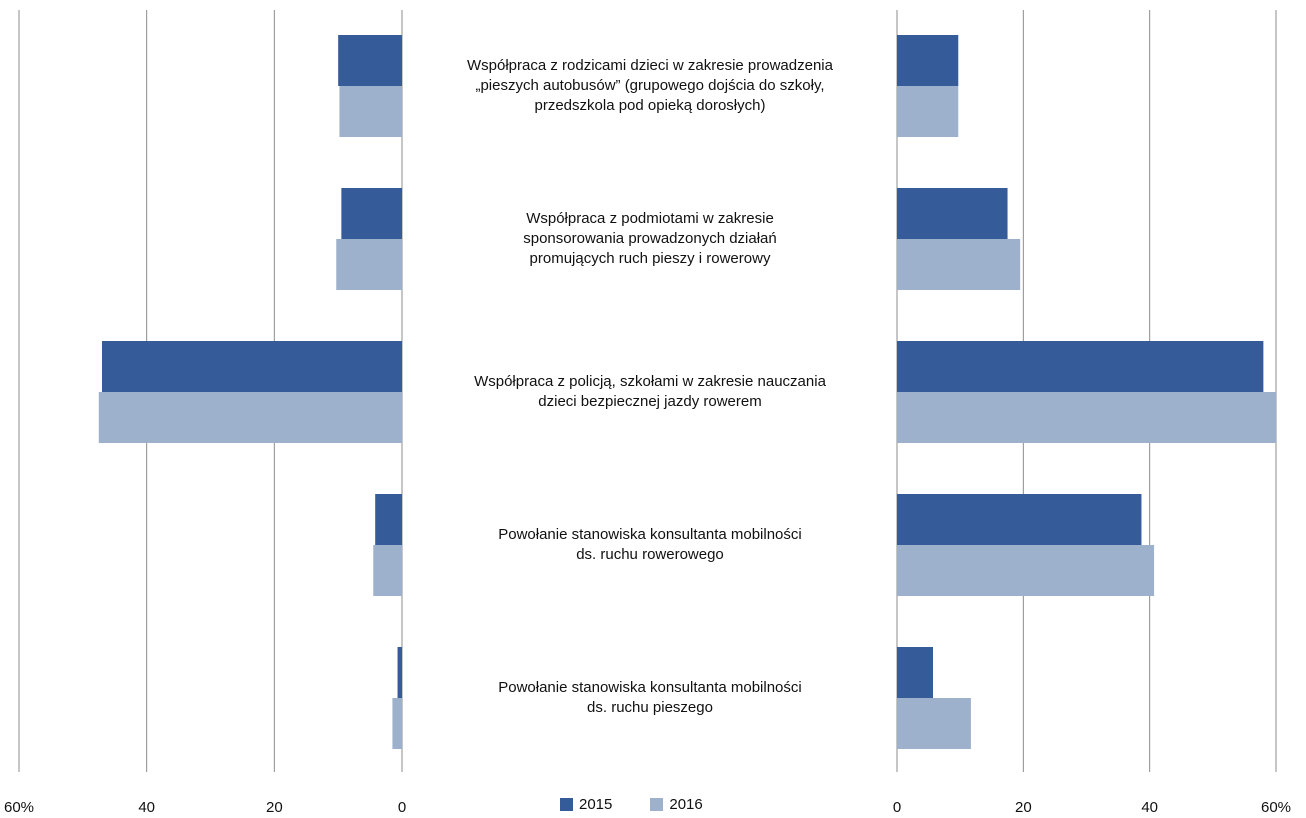  Describe the element at coordinates (274, 807) in the screenshot. I see `left-tick-label: 20` at that location.